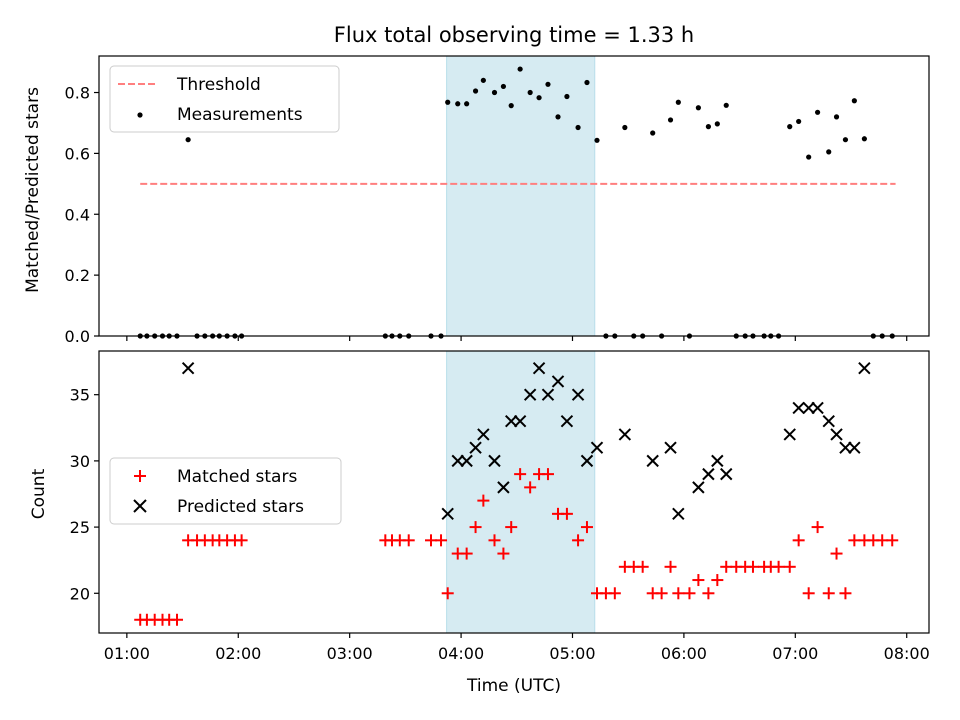  I want to click on top-legend-box, so click(224, 99).